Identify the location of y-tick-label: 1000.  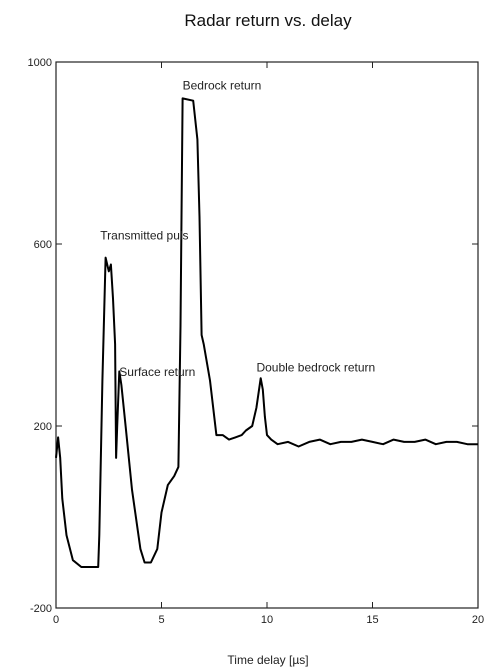
(40, 63).